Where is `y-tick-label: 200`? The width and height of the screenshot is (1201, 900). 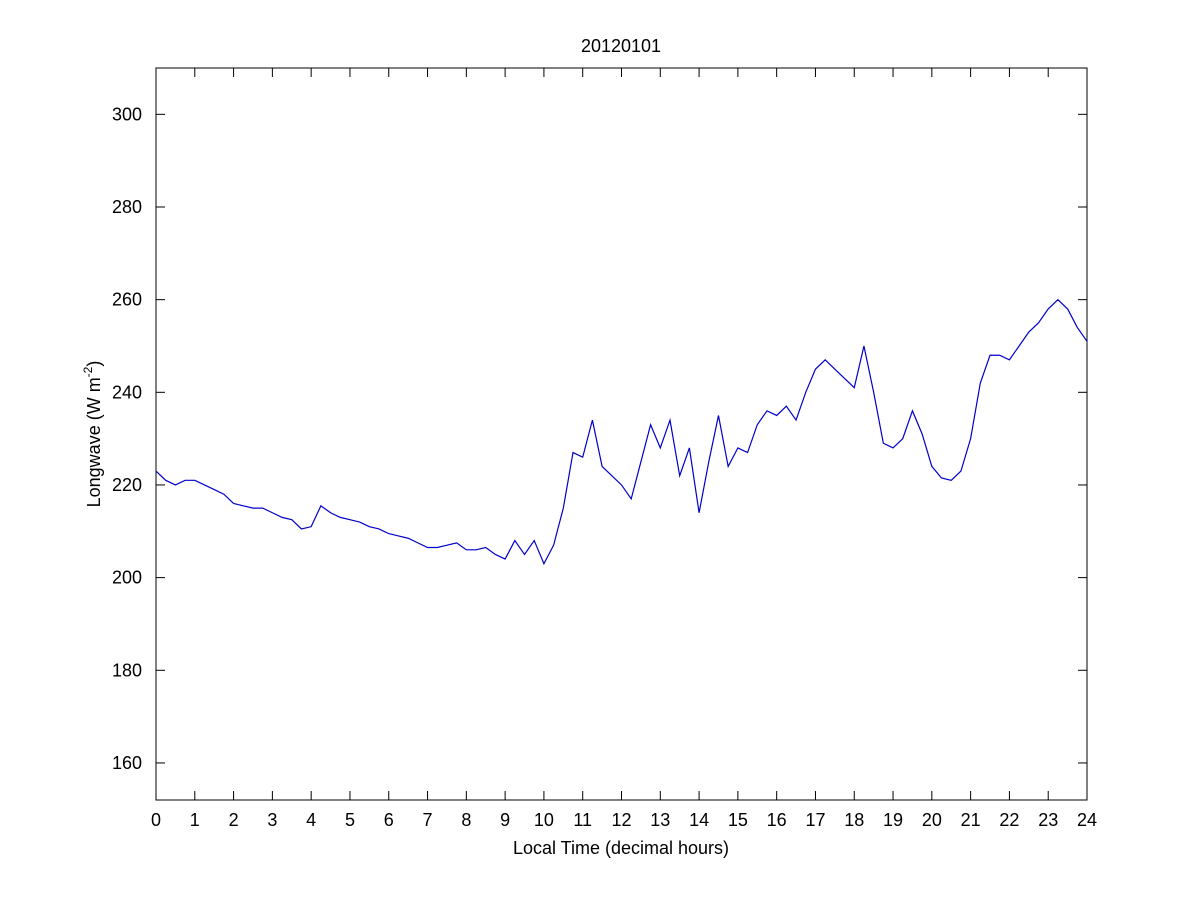 y-tick-label: 200 is located at coordinates (127, 578).